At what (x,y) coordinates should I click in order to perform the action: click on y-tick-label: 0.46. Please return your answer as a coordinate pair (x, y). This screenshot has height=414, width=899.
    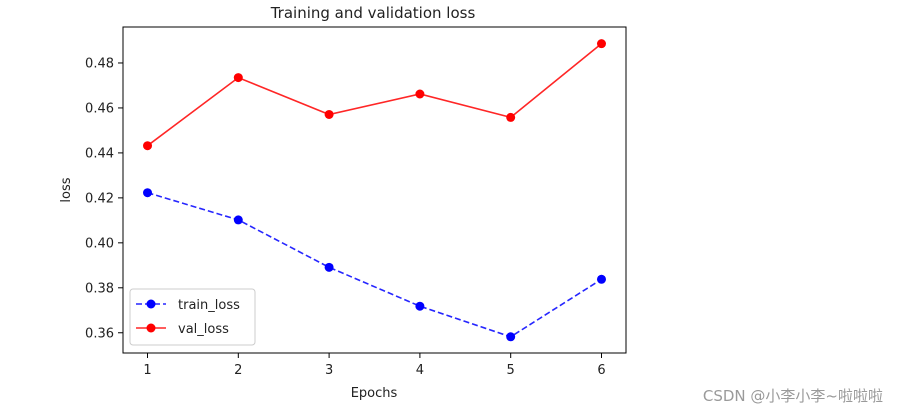
    Looking at the image, I should click on (99, 108).